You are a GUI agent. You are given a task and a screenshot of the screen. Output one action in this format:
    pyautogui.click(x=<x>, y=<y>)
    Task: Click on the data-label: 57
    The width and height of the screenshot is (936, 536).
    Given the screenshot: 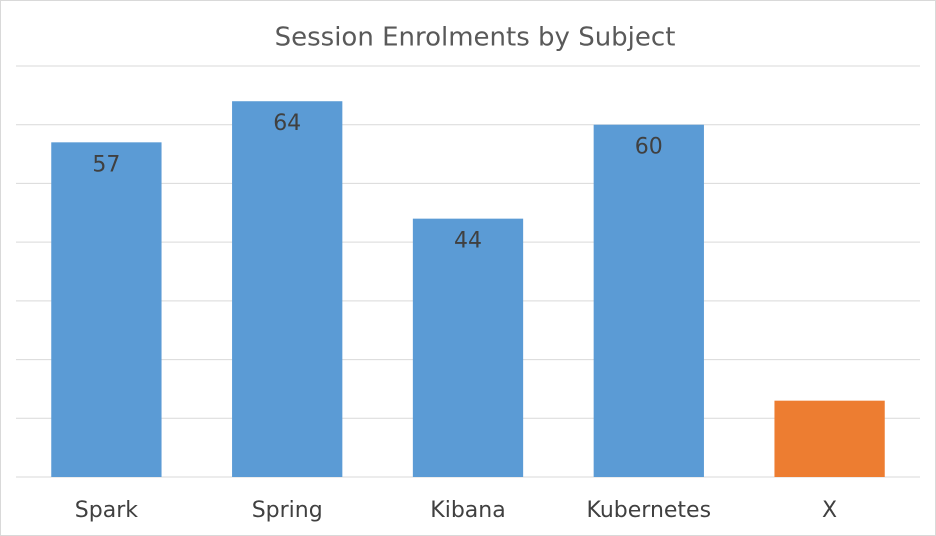 What is the action you would take?
    pyautogui.click(x=106, y=164)
    